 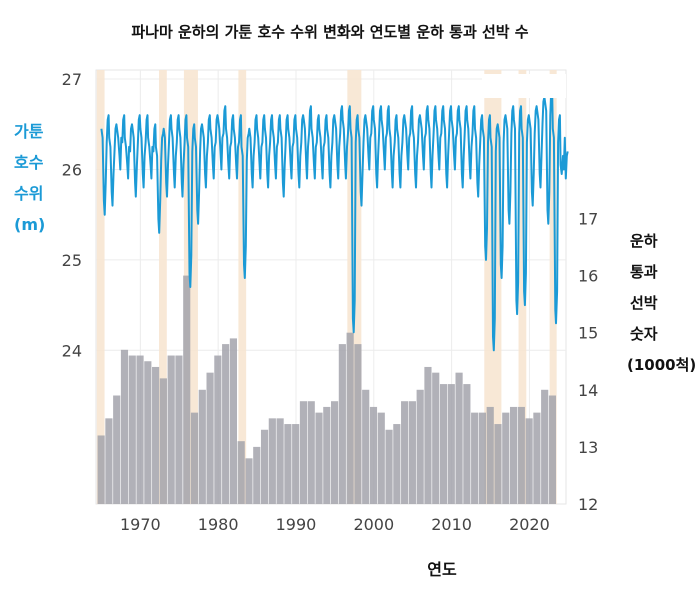 I want to click on x-tick-label: 2000, so click(x=373, y=524).